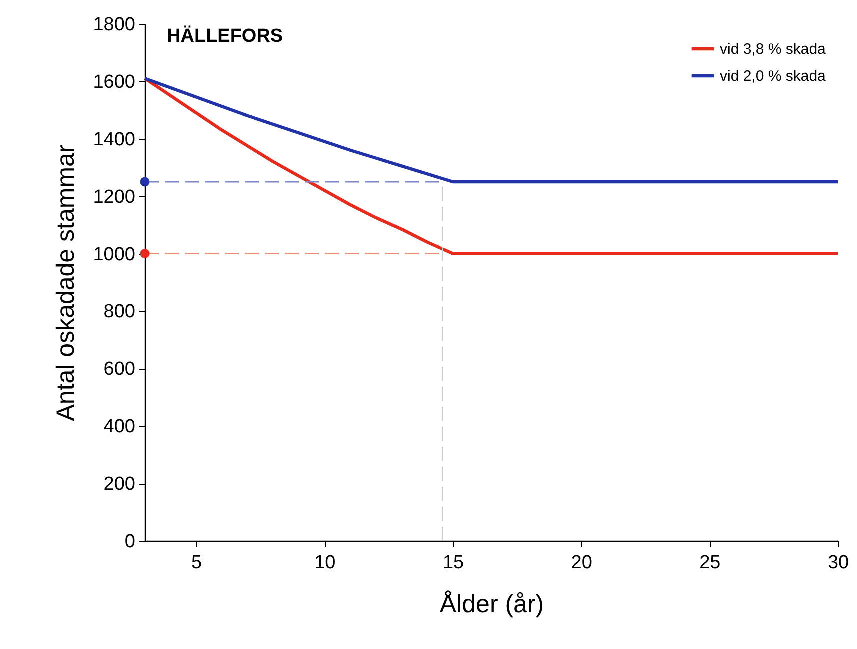 This screenshot has height=649, width=857. Describe the element at coordinates (120, 485) in the screenshot. I see `y-tick-label: 200` at that location.